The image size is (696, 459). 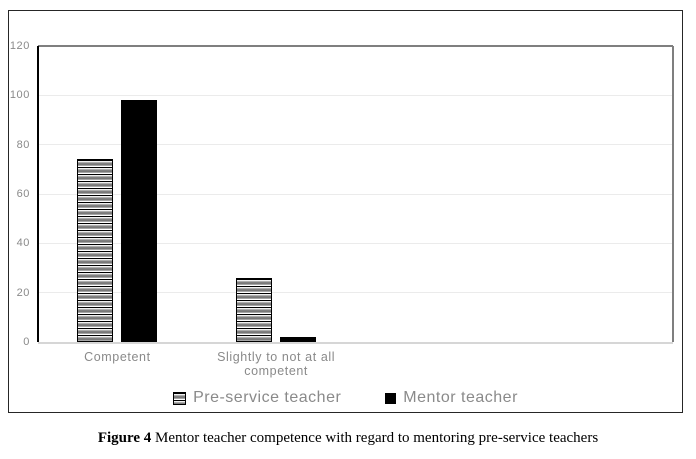 I want to click on y-tick-label: 100, so click(x=19, y=95).